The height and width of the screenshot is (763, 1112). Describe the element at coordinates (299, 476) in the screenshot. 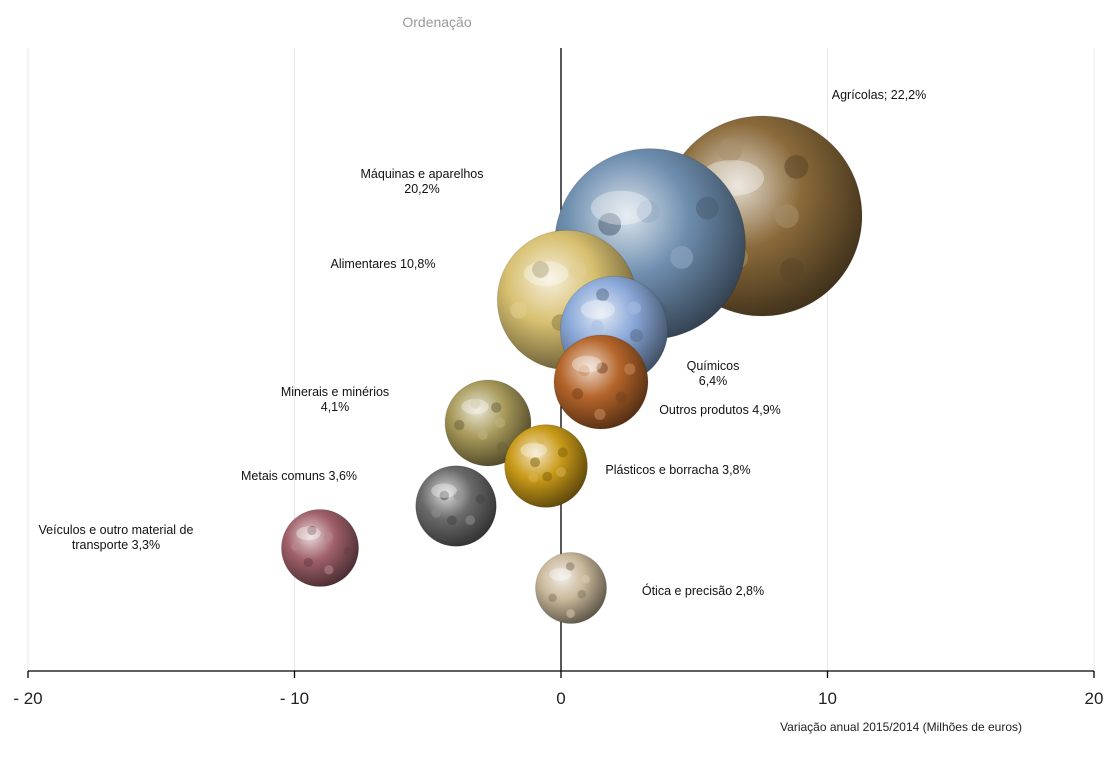

I see `bubble-label-7: Metais comuns 3,6%` at that location.